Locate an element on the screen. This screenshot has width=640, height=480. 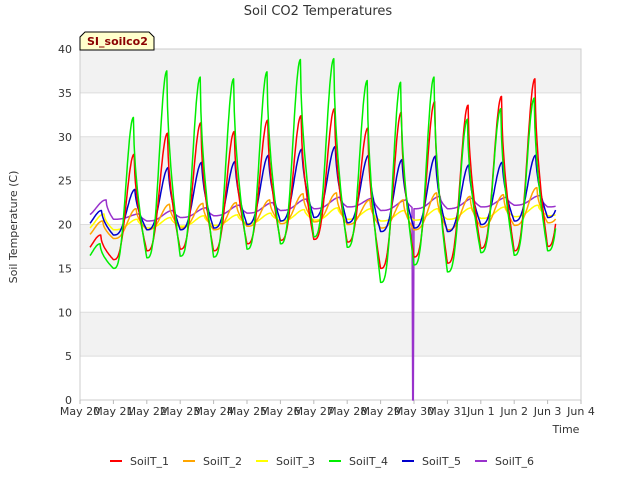
y-tick-label: 40 is located at coordinates (65, 49).